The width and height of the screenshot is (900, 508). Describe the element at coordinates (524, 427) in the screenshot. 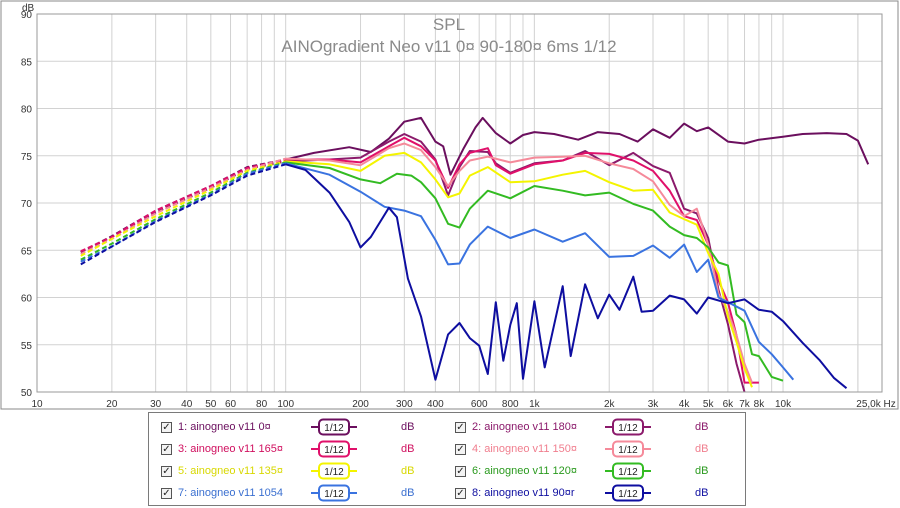

I see `legend-label: 2: ainogneo v11 180¤` at that location.